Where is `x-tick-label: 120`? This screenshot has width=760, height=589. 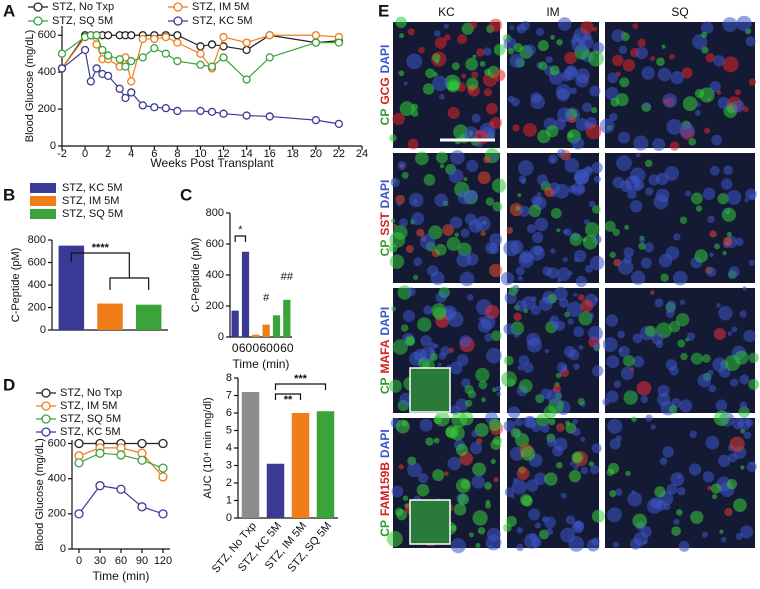 x-tick-label: 120 is located at coordinates (163, 561).